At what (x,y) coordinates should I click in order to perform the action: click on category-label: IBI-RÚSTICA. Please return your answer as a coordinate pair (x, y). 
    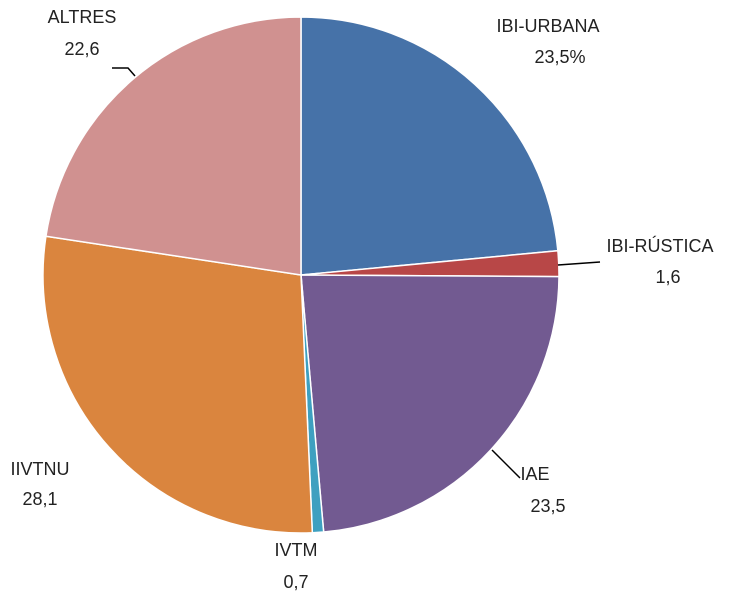
    Looking at the image, I should click on (659, 245).